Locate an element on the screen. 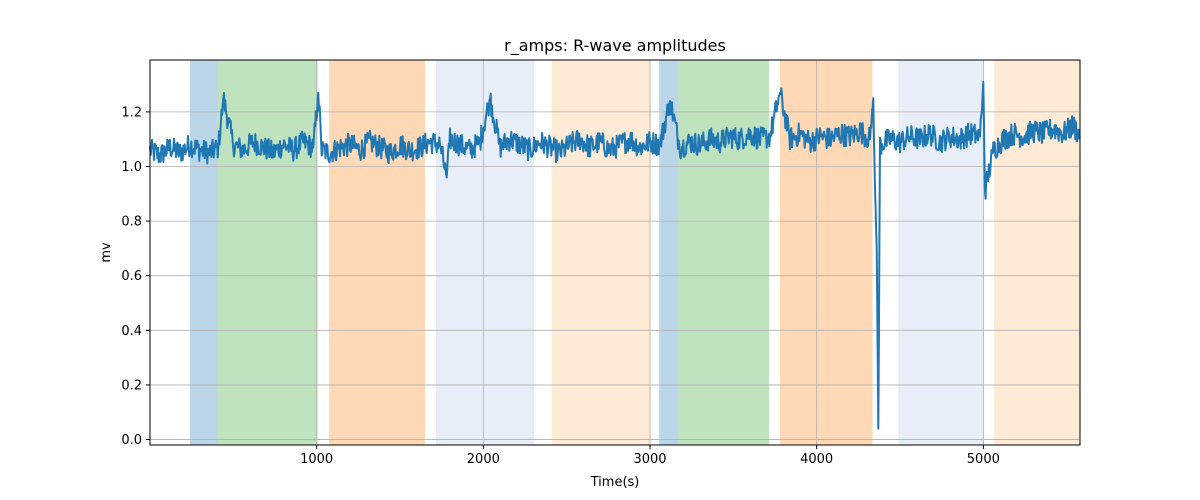  y-tick-label-3: 0.4 is located at coordinates (131, 331).